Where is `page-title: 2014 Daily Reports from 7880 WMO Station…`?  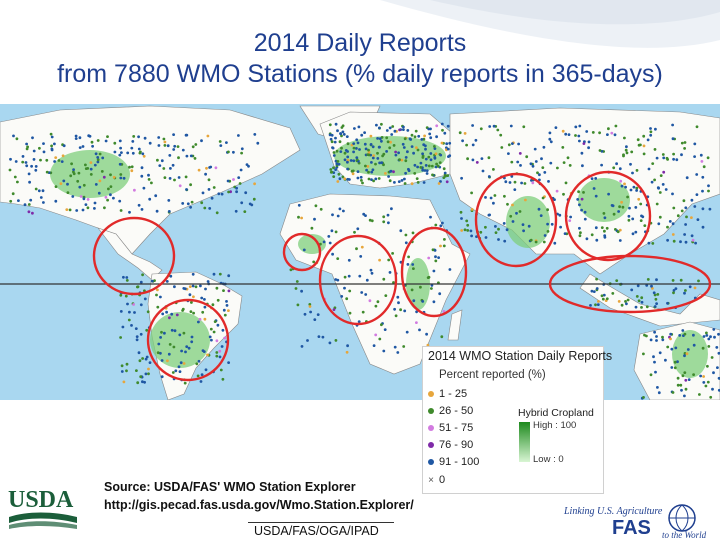 page-title: 2014 Daily Reports from 7880 WMO Station… is located at coordinates (360, 59).